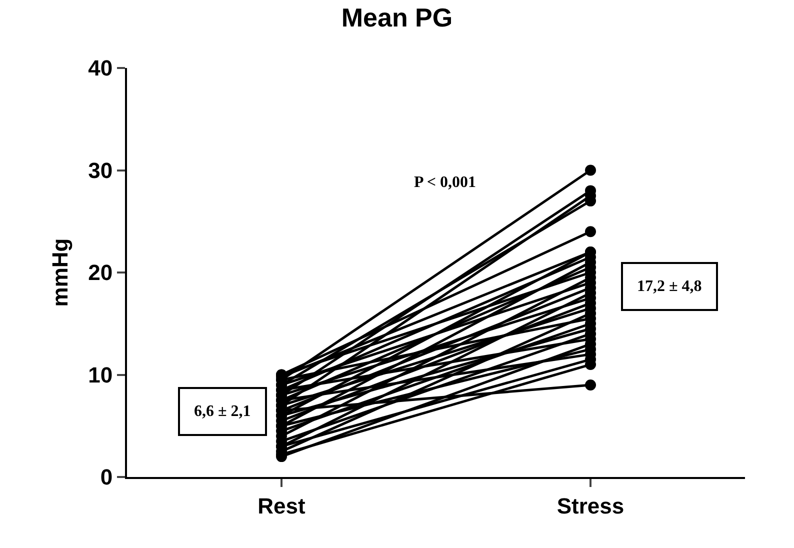 The width and height of the screenshot is (794, 548). I want to click on chart-title: Mean PG, so click(397, 17).